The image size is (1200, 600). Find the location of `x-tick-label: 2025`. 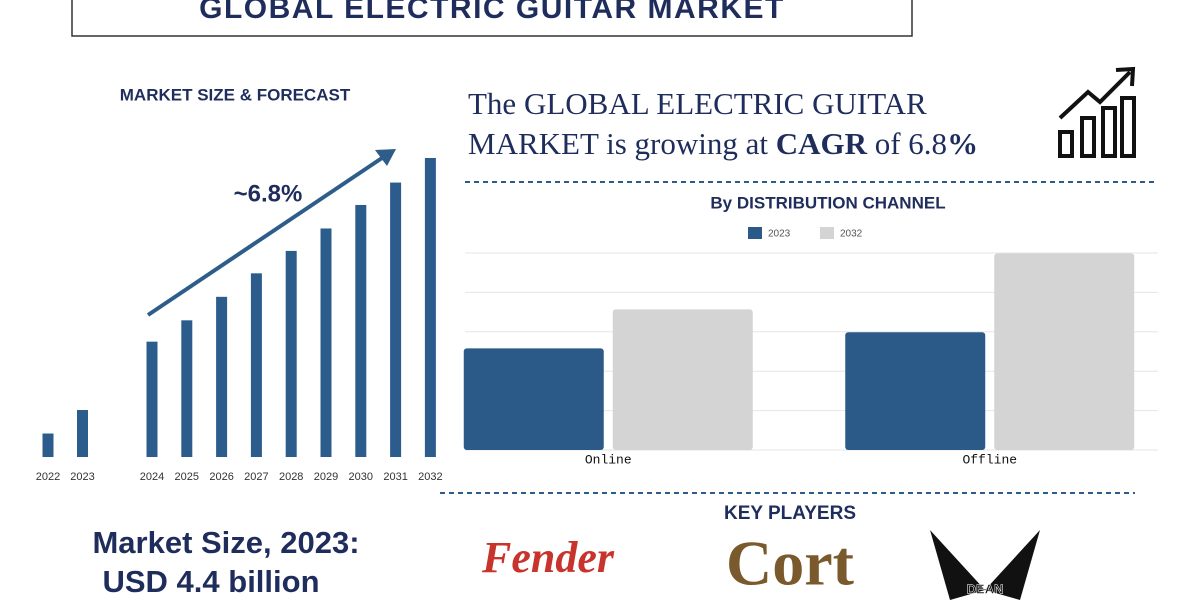

x-tick-label: 2025 is located at coordinates (187, 477).